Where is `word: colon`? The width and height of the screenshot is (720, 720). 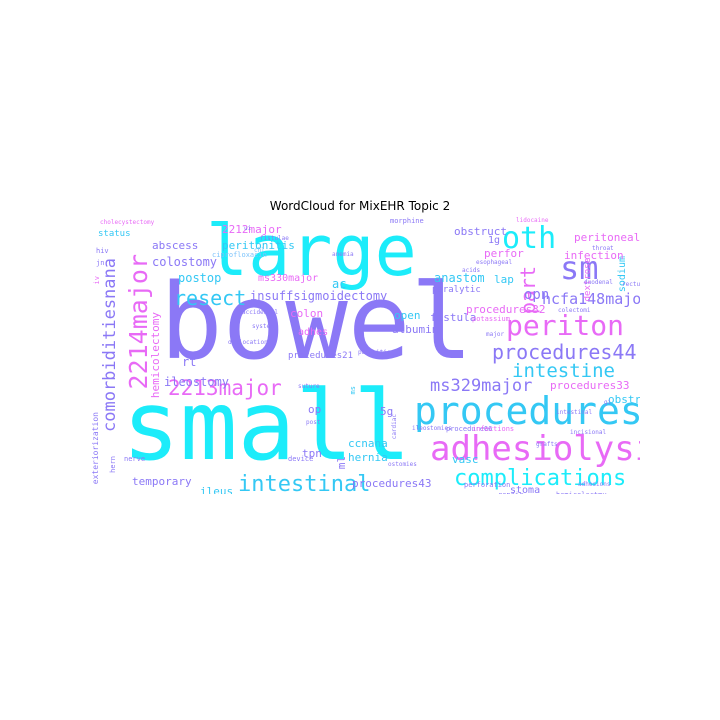
word: colon is located at coordinates (307, 313).